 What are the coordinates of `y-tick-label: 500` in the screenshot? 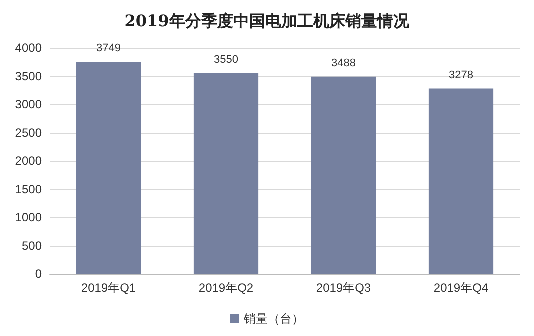 It's located at (32, 245).